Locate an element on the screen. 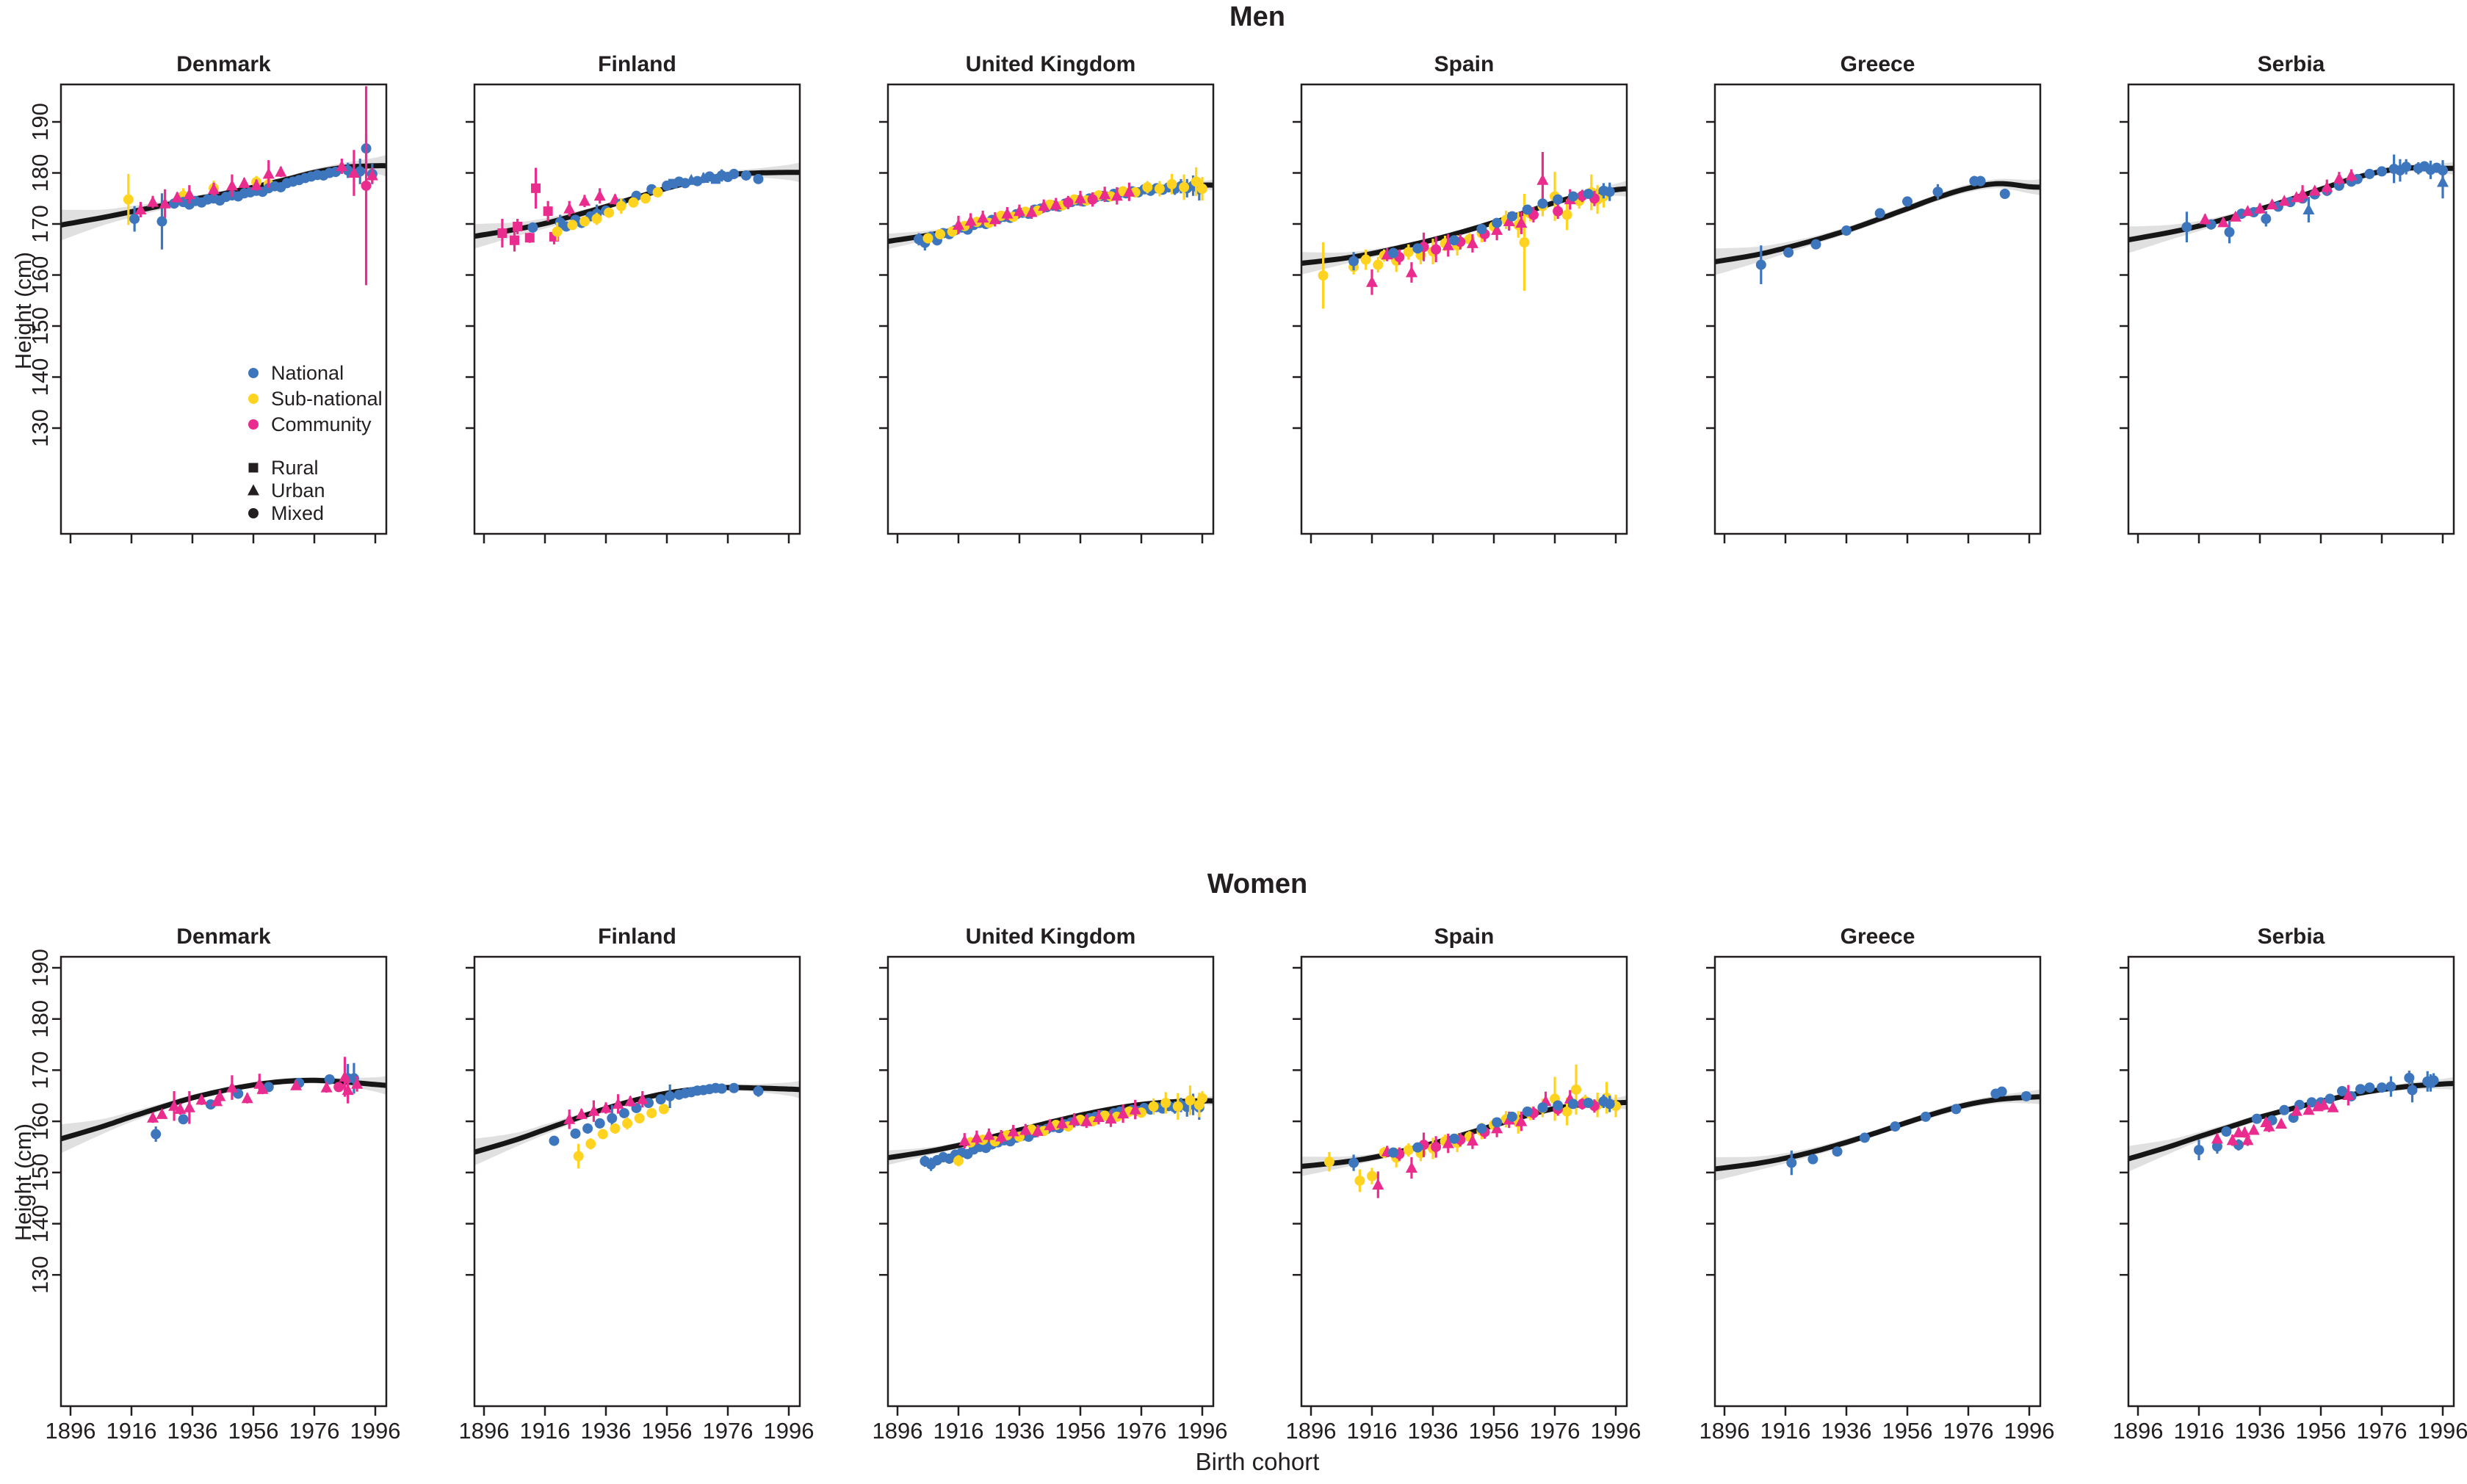  y-tick-label: 180 is located at coordinates (40, 173).